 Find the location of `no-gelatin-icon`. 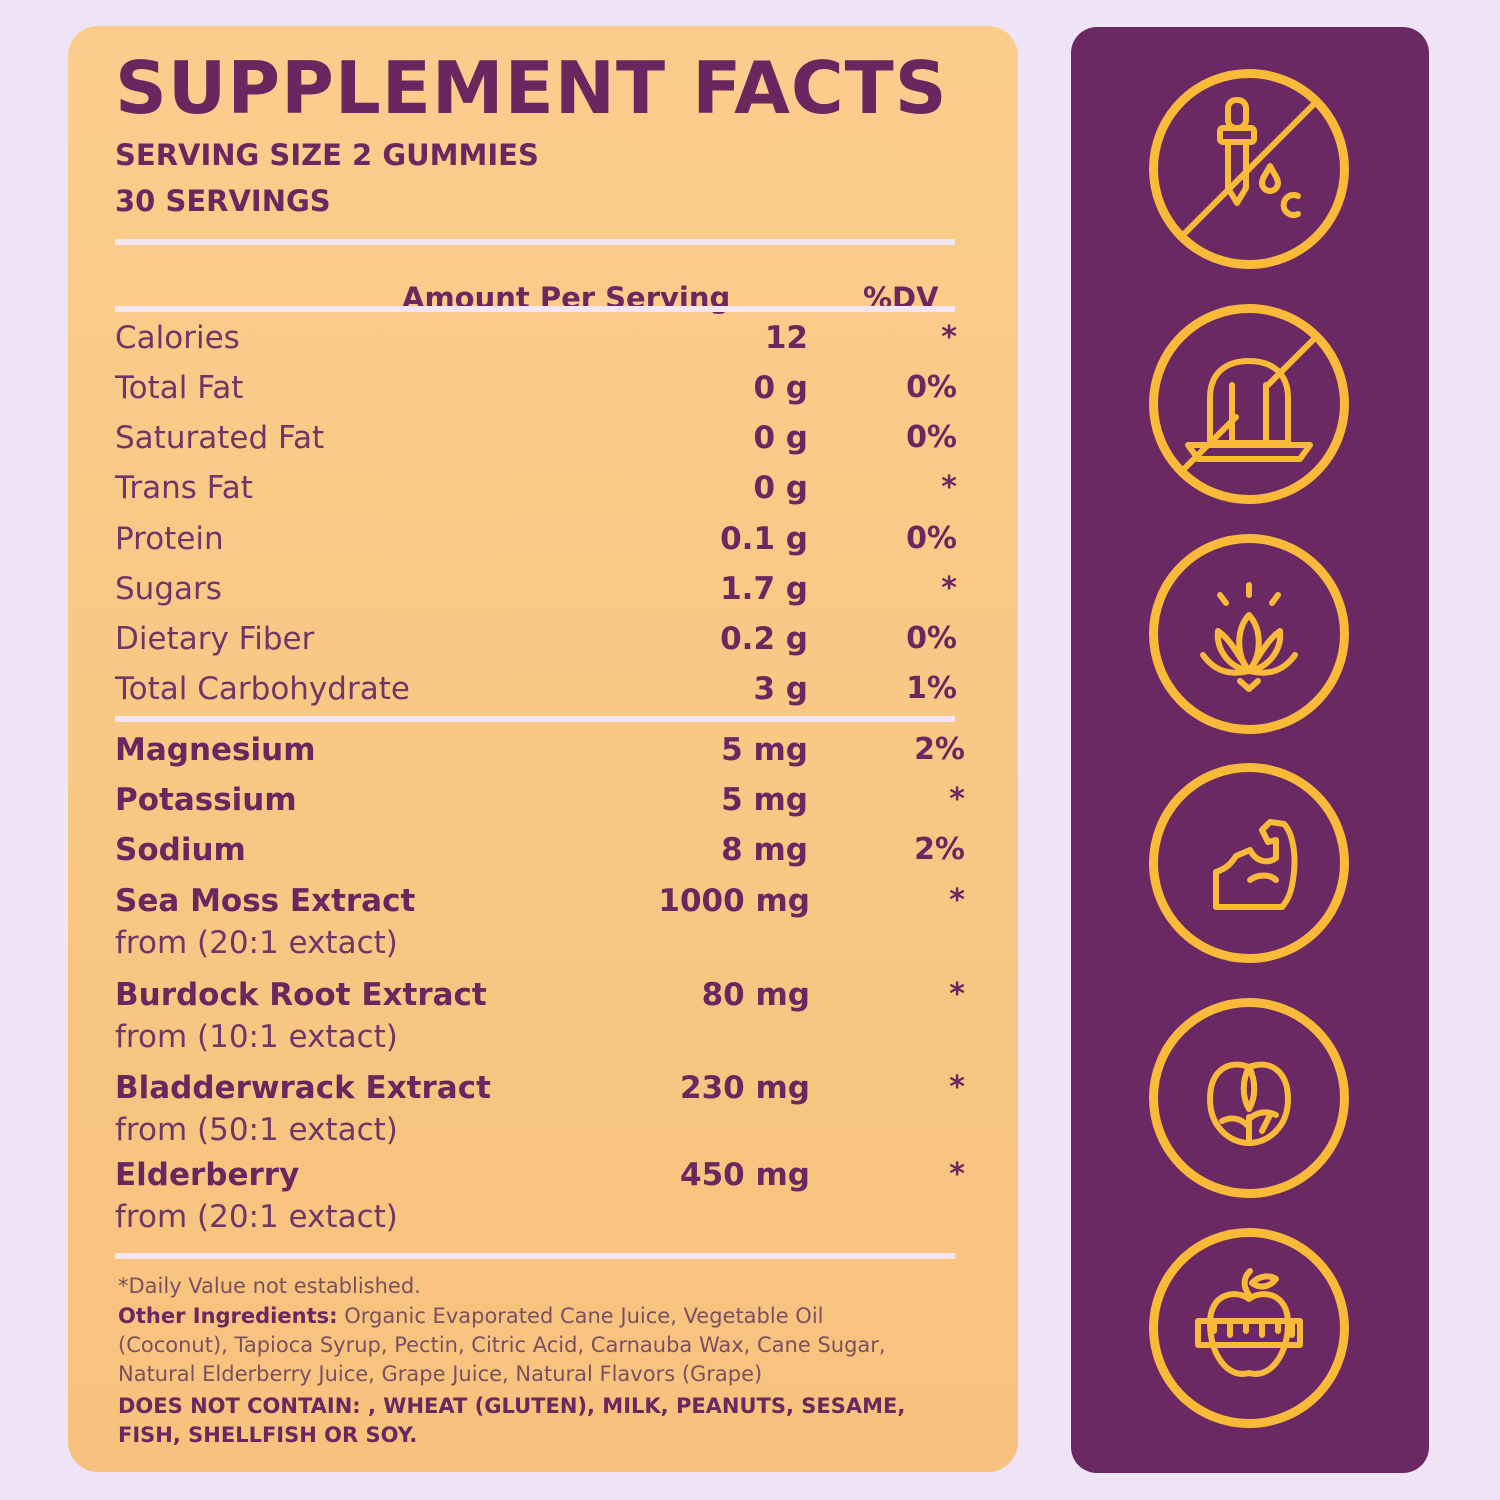

no-gelatin-icon is located at coordinates (1249, 404).